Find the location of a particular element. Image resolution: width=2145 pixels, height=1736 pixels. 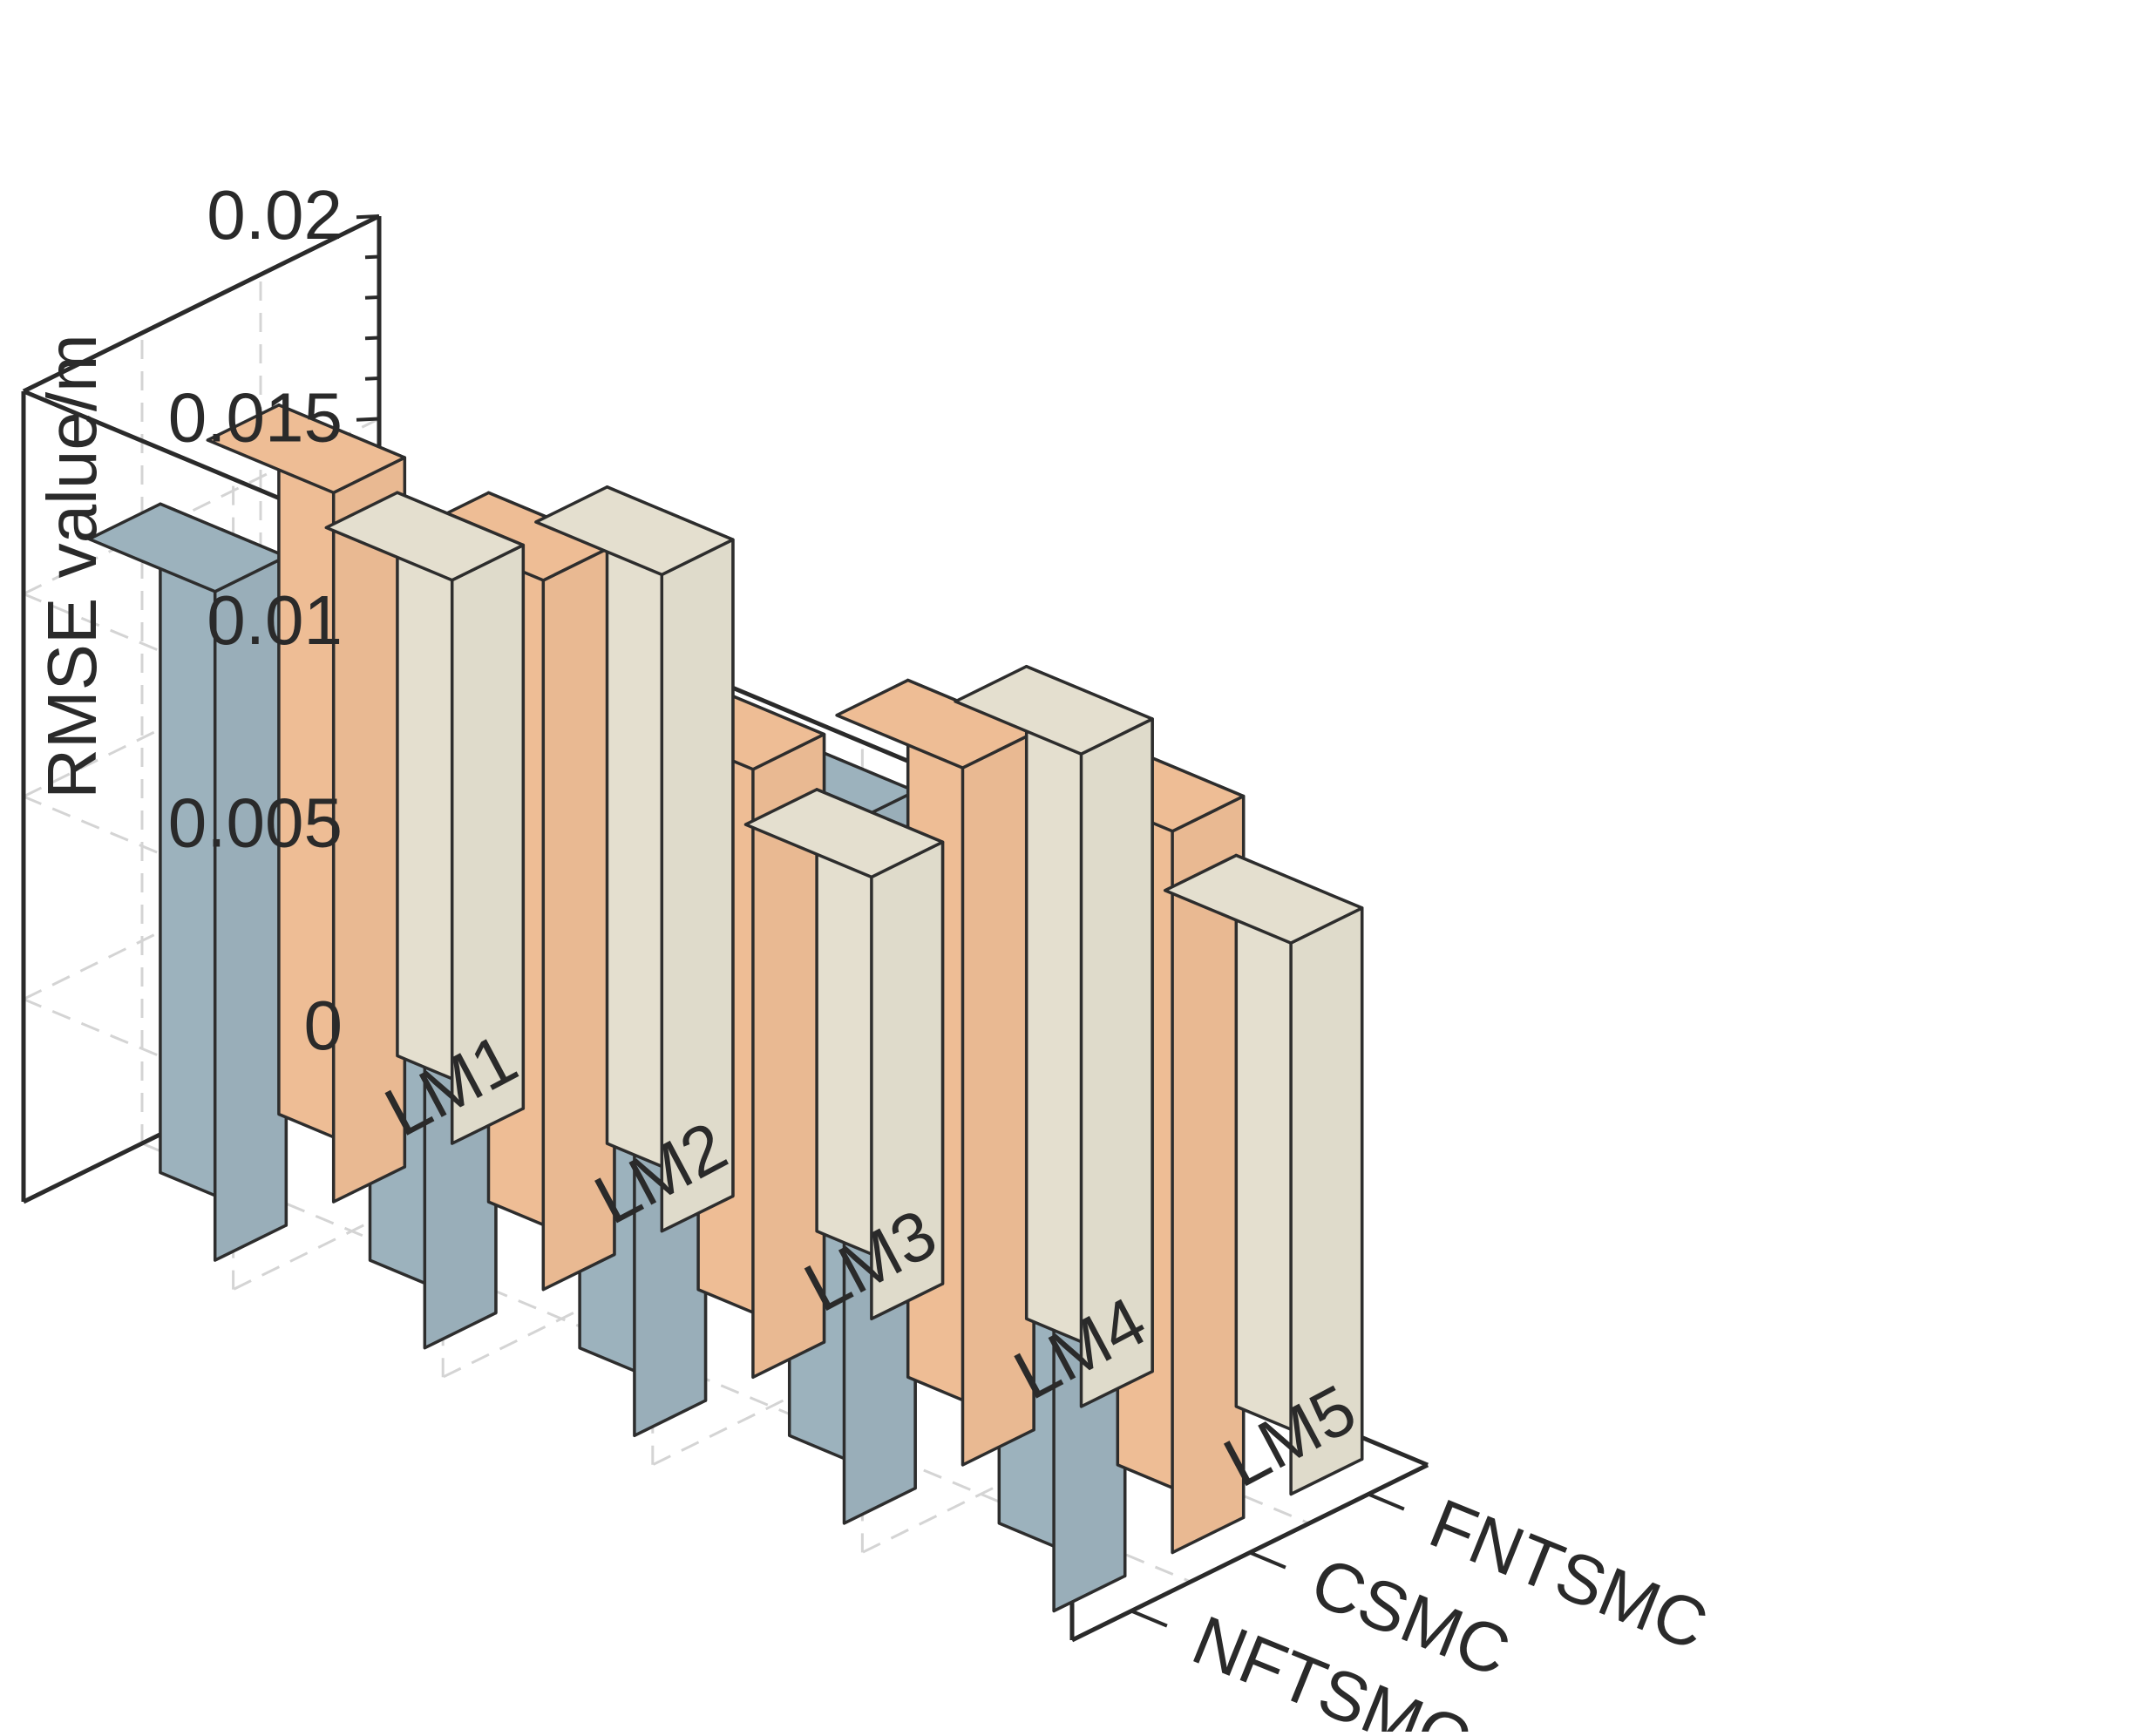

bar-nftsmc-lm1 is located at coordinates (187, 882).